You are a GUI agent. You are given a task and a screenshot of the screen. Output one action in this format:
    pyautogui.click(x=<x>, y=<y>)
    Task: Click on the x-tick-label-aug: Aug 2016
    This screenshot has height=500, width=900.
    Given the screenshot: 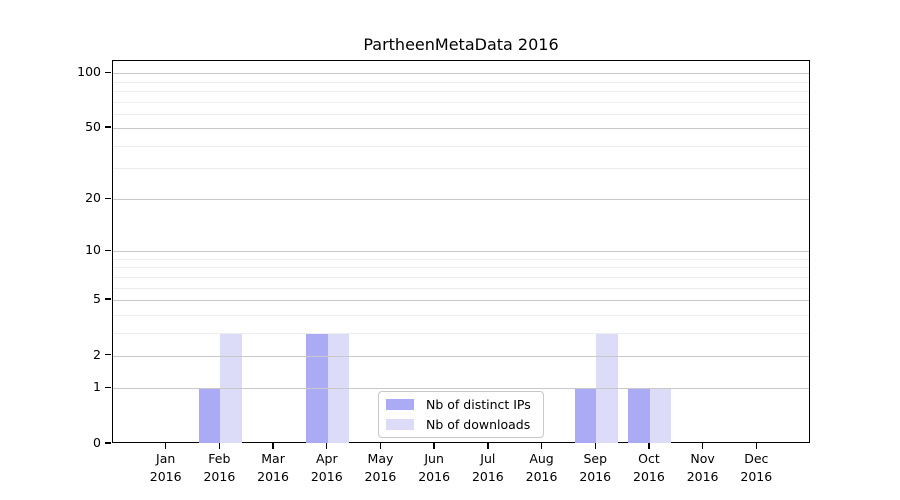 What is the action you would take?
    pyautogui.click(x=541, y=467)
    